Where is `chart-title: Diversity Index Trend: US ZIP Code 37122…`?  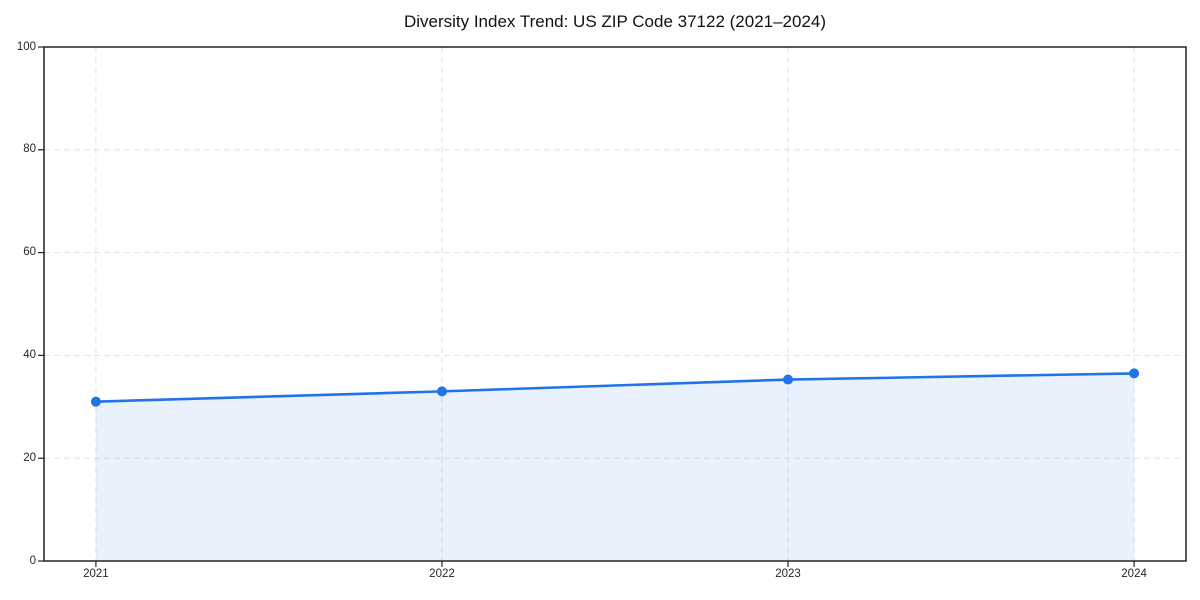 chart-title: Diversity Index Trend: US ZIP Code 37122… is located at coordinates (615, 21).